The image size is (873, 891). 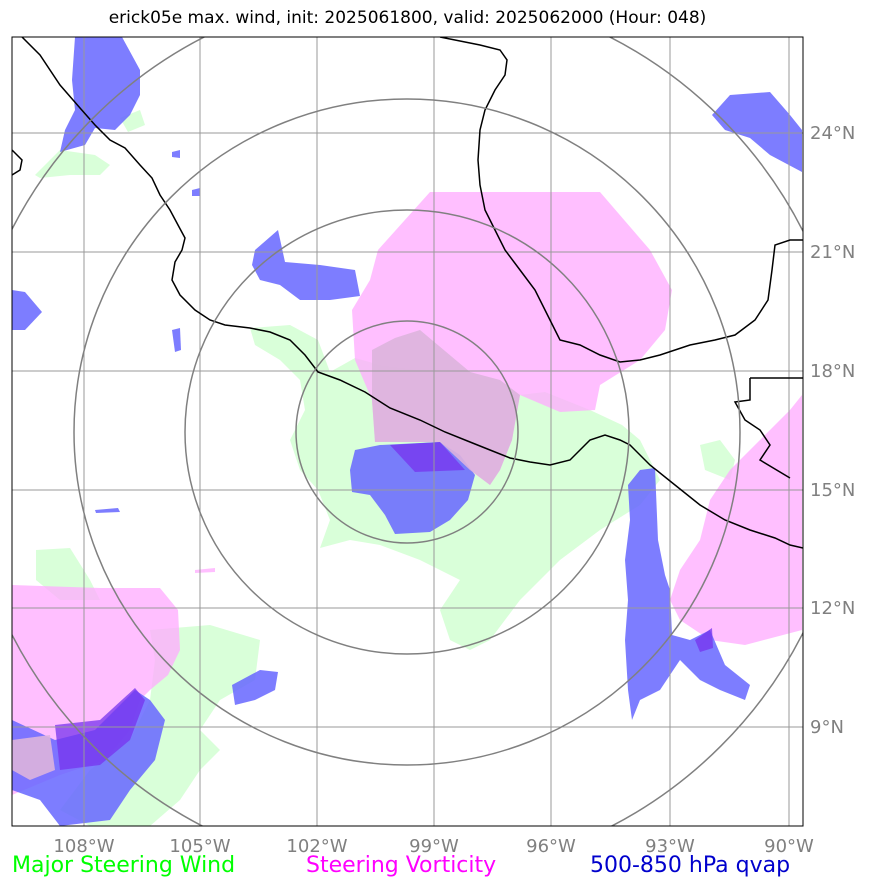 What do you see at coordinates (704, 640) in the screenshot?
I see `overlap-east` at bounding box center [704, 640].